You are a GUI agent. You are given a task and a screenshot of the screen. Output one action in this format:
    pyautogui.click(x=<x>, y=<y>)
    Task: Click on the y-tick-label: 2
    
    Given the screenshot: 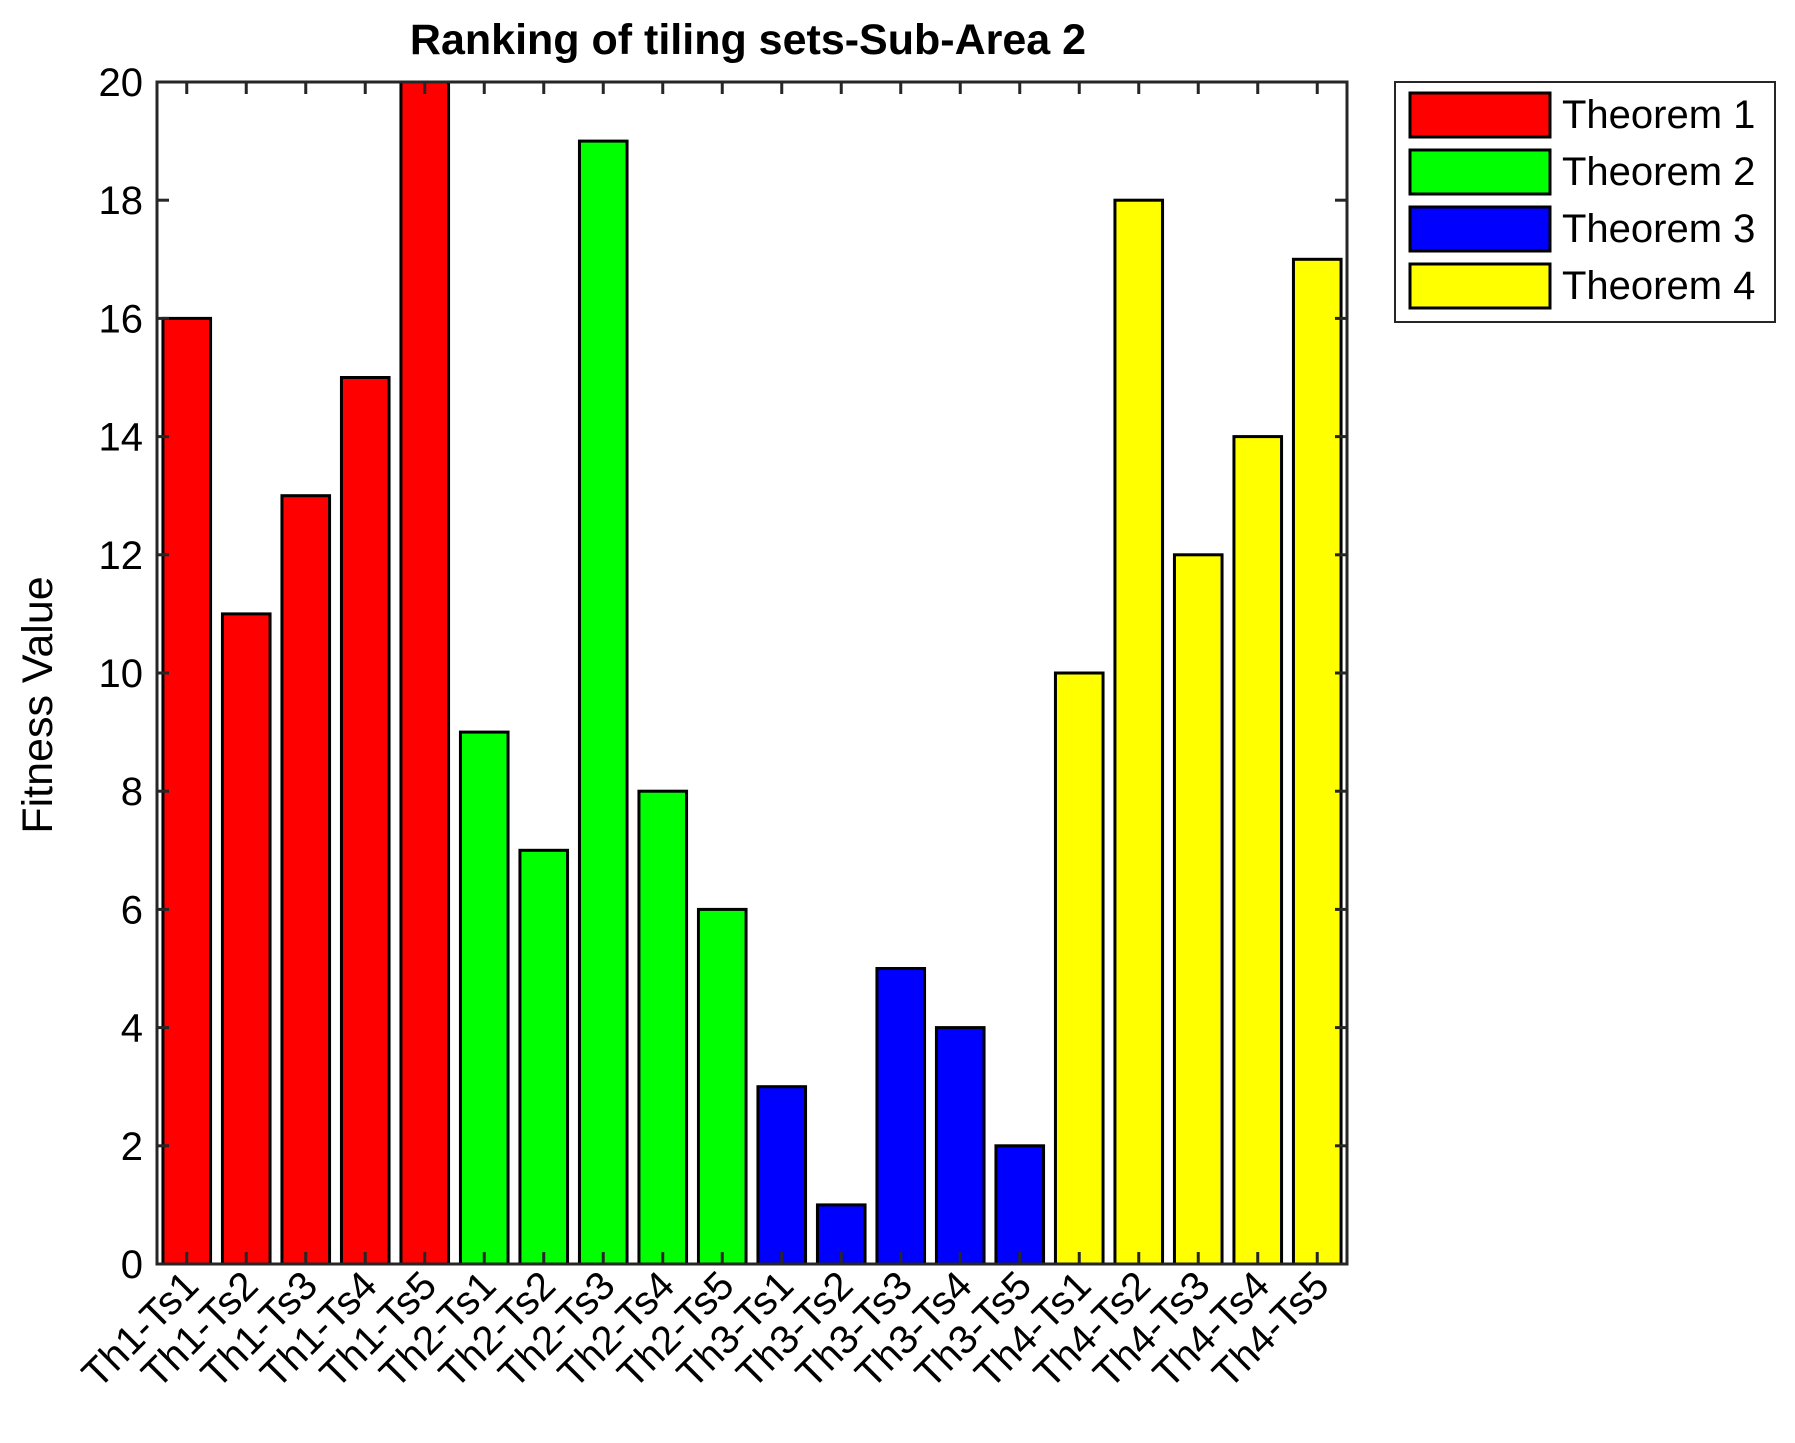 What is the action you would take?
    pyautogui.click(x=132, y=1147)
    